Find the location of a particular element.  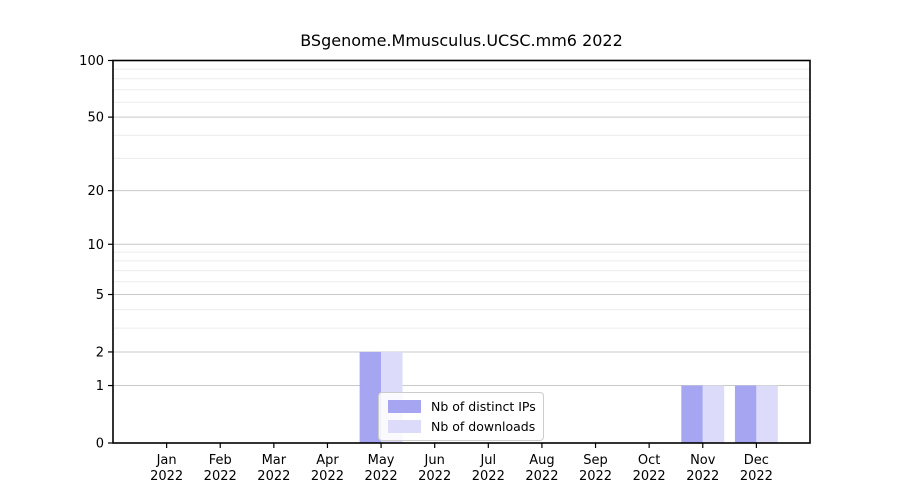

y-tick-label-10: 10 is located at coordinates (95, 245).